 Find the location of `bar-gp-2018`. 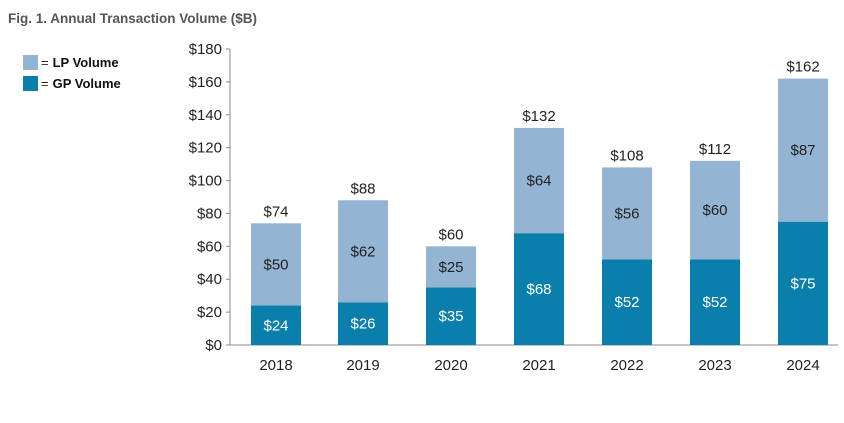

bar-gp-2018 is located at coordinates (276, 325).